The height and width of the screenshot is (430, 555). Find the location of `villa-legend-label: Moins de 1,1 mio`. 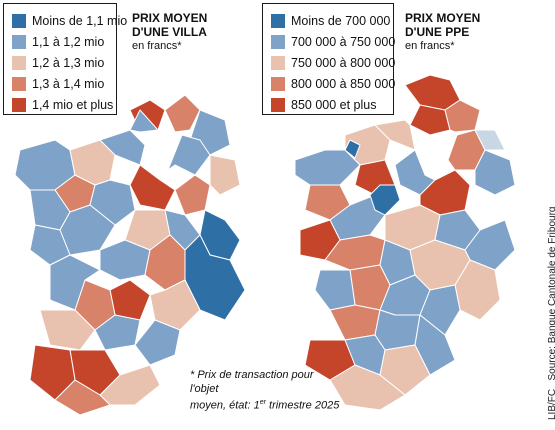

villa-legend-label: Moins de 1,1 mio is located at coordinates (80, 20).